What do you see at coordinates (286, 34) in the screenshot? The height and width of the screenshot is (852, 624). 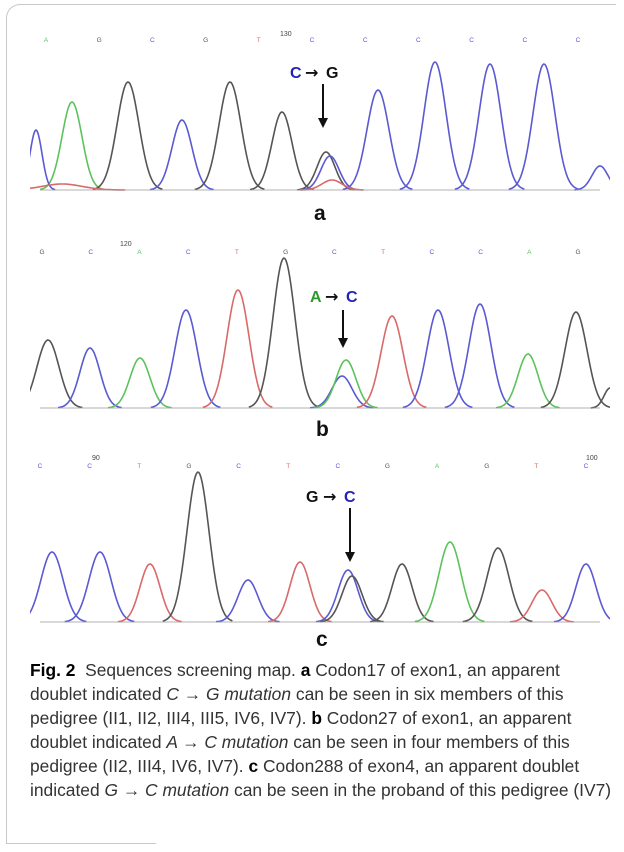 I see `position-number: 130` at bounding box center [286, 34].